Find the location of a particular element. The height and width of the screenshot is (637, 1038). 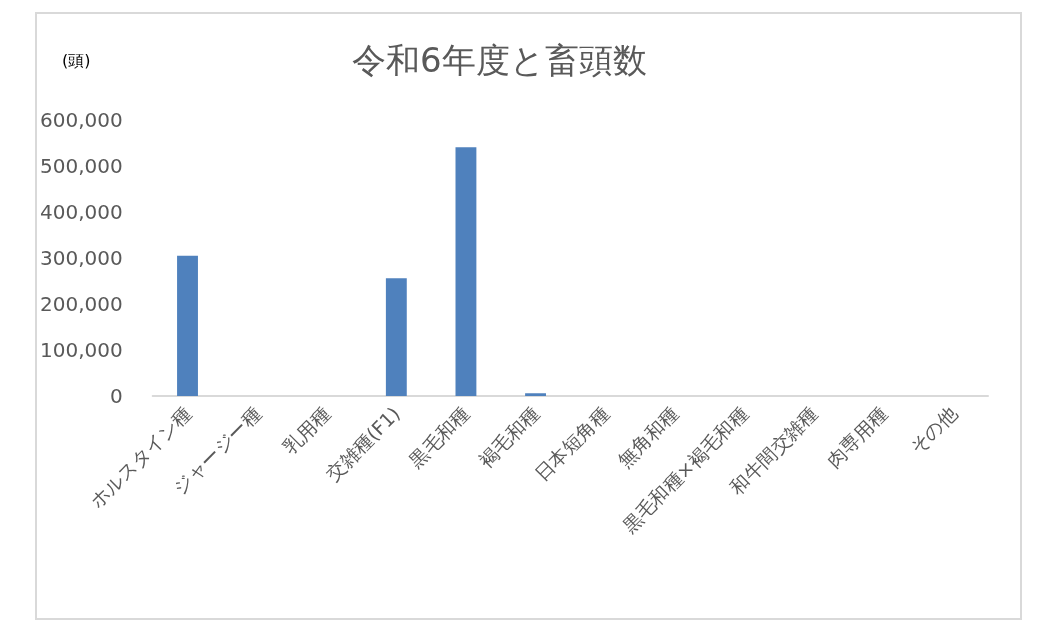

x-tick-label: 乳用種 is located at coordinates (306, 430).